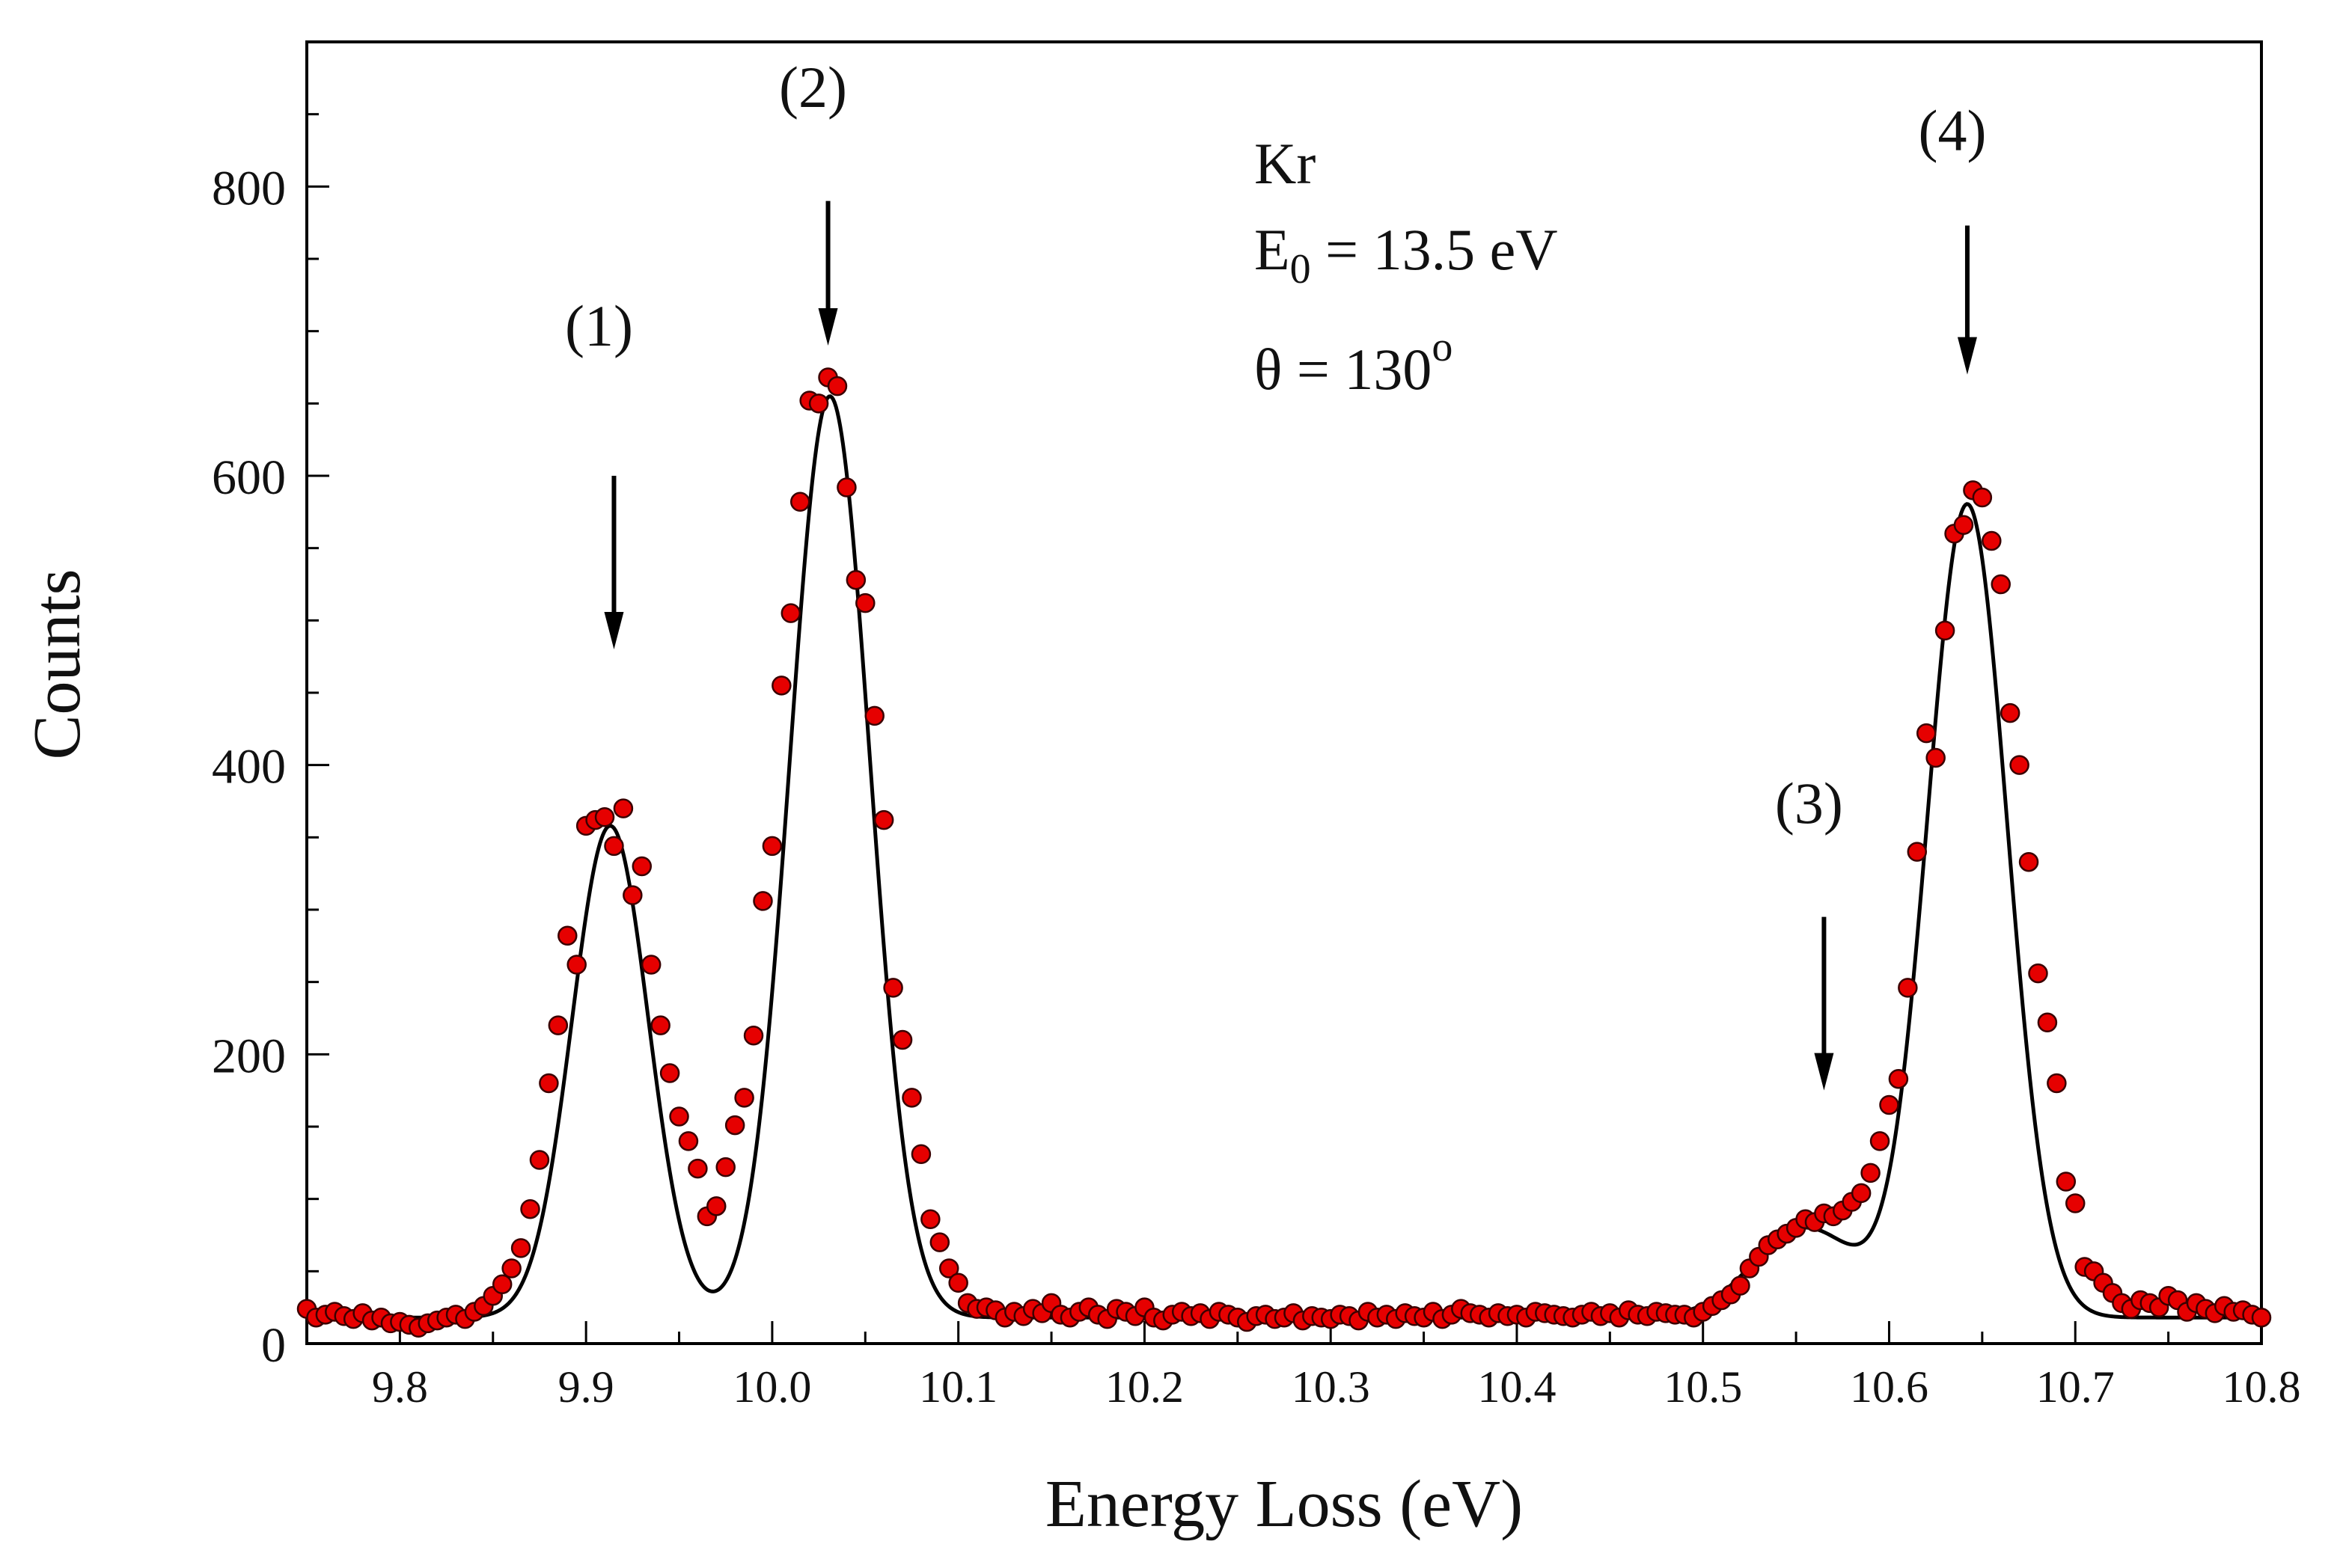 The width and height of the screenshot is (2346, 1568). What do you see at coordinates (958, 1387) in the screenshot?
I see `x-tick-label: 10.1` at bounding box center [958, 1387].